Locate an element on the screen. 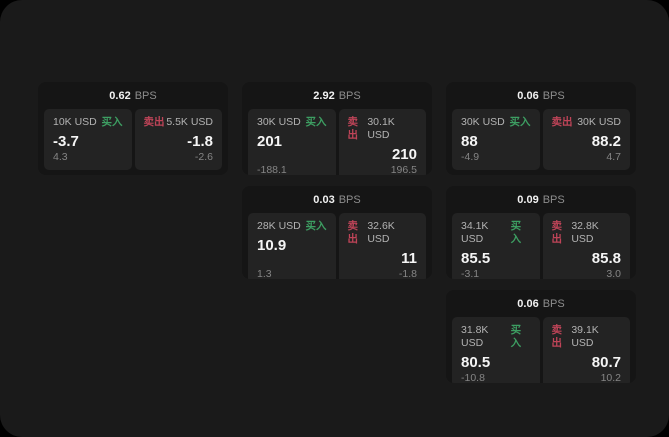 This screenshot has width=669, height=437. buy-sub-value: 4.3 is located at coordinates (60, 157).